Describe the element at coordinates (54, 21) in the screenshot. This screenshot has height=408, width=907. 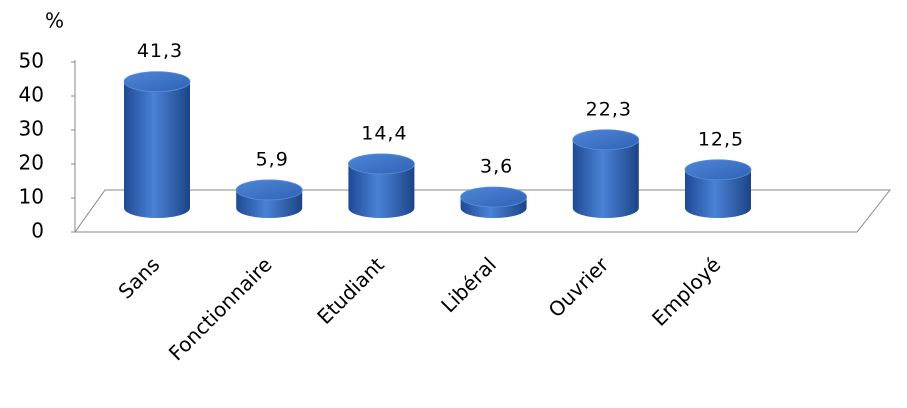
I see `y-axis-label: %` at that location.